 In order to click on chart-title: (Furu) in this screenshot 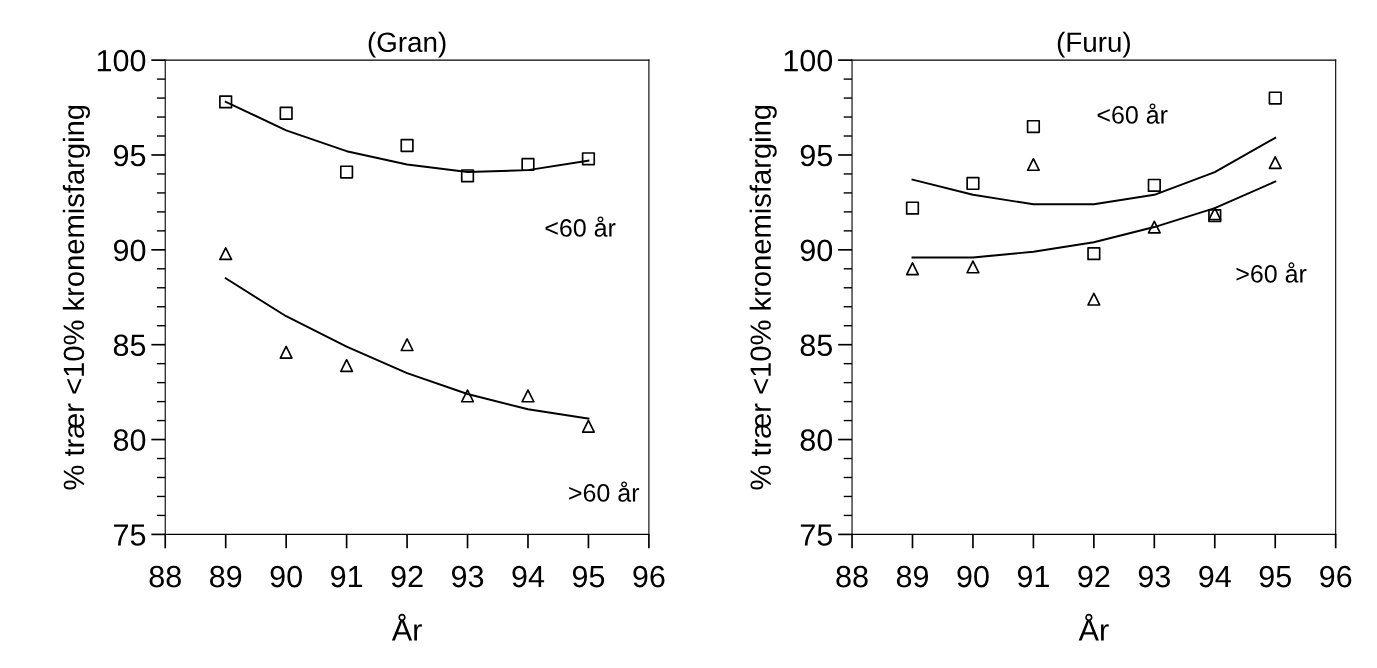, I will do `click(1093, 44)`.